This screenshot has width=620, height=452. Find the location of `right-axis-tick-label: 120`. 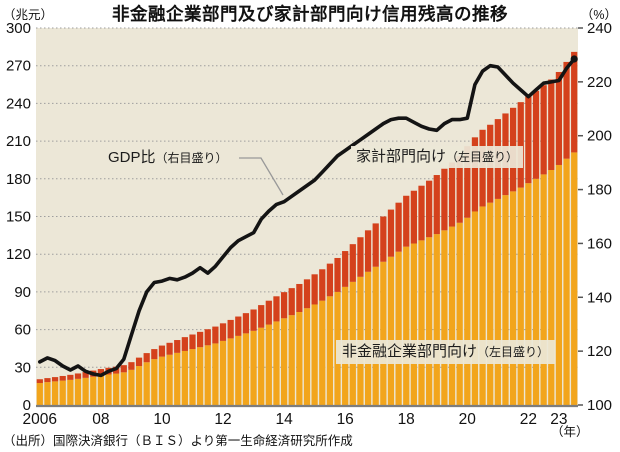

right-axis-tick-label: 120 is located at coordinates (599, 351).